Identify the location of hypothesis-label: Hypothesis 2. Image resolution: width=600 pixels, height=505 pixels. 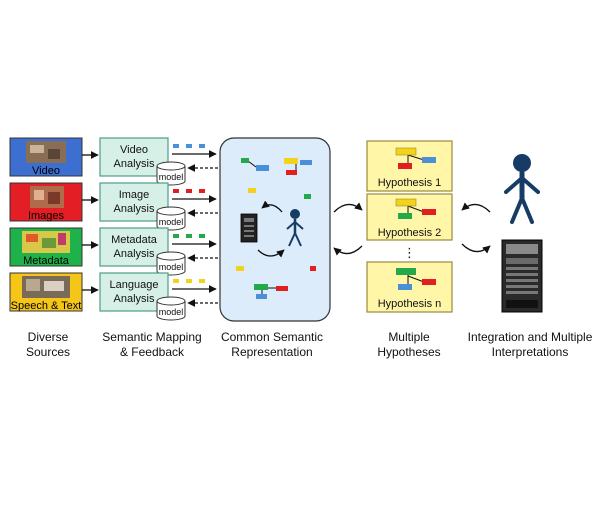
(410, 233).